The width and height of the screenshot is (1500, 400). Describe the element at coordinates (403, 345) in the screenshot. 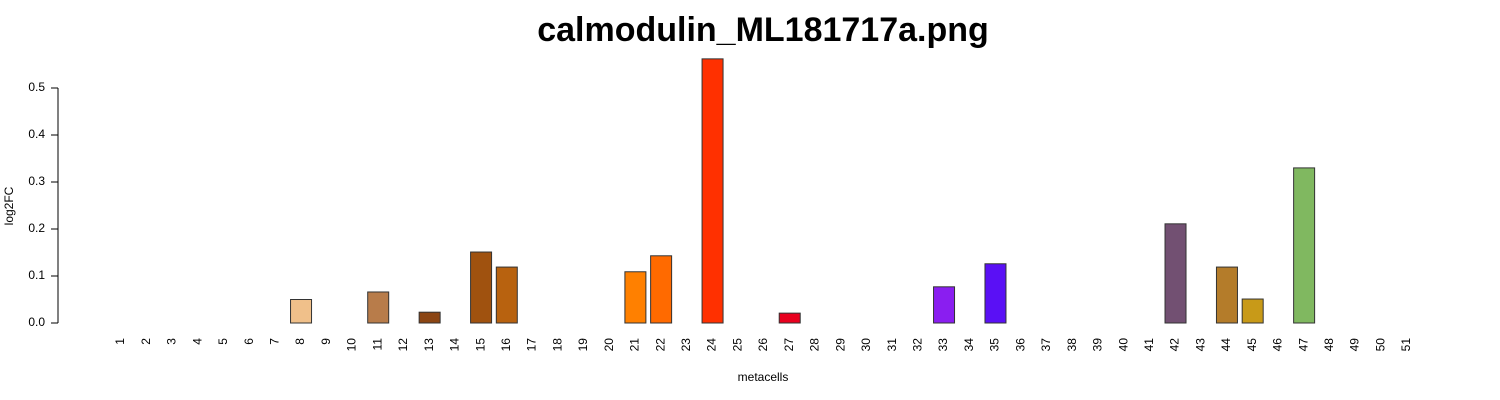

I see `x-tick-label: 12` at that location.